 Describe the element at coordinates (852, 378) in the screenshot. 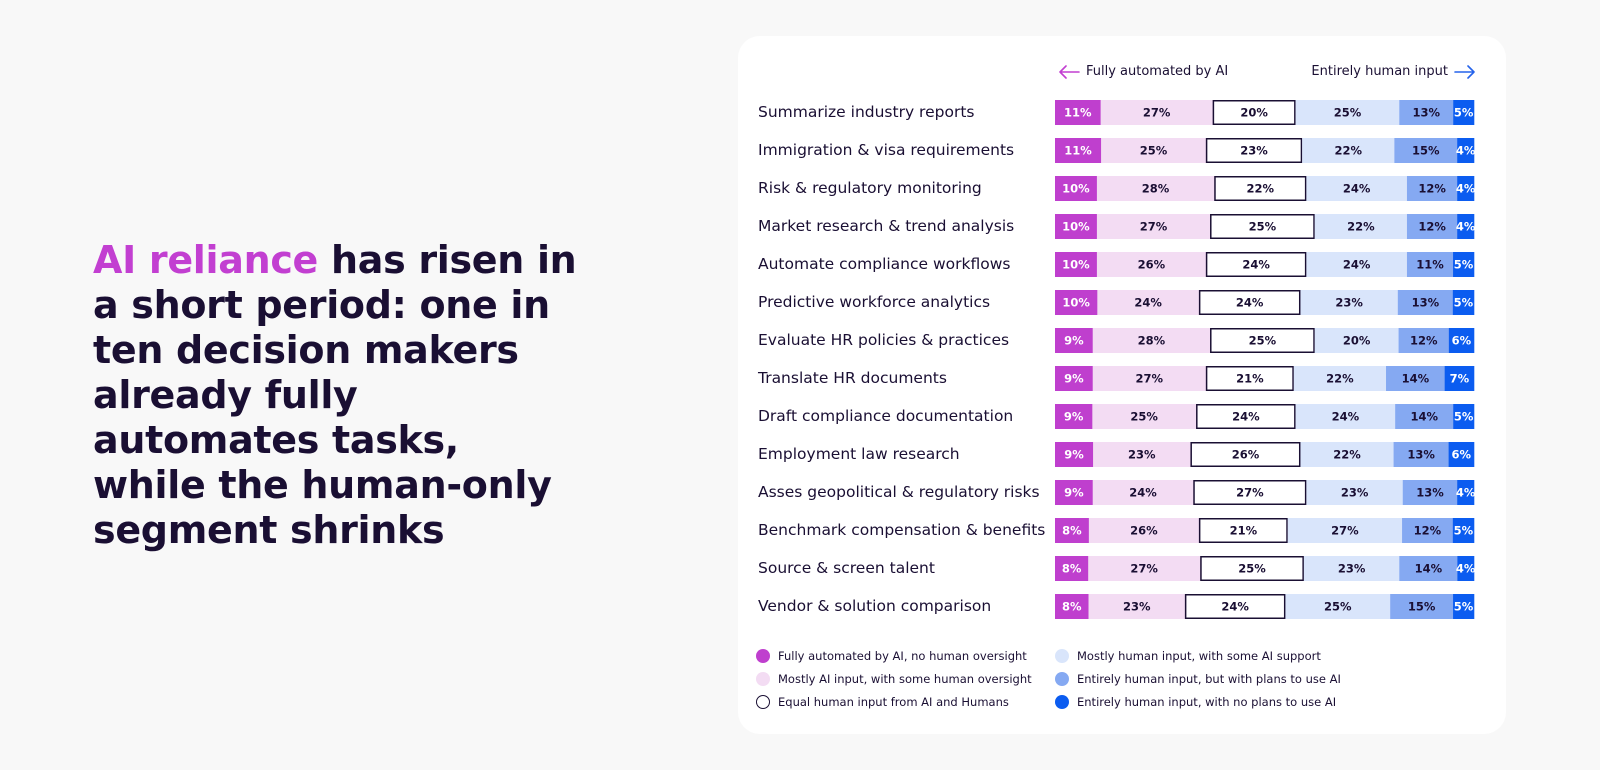

I see `row-label: Translate HR documents` at that location.